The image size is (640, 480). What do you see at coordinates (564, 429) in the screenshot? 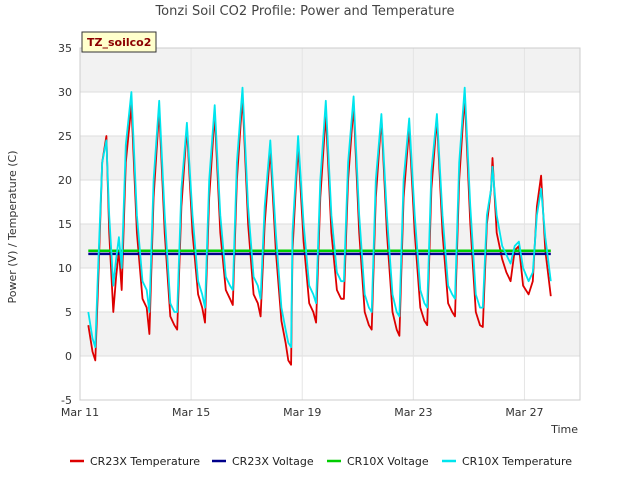
I see `x-axis-label: Time` at bounding box center [564, 429].